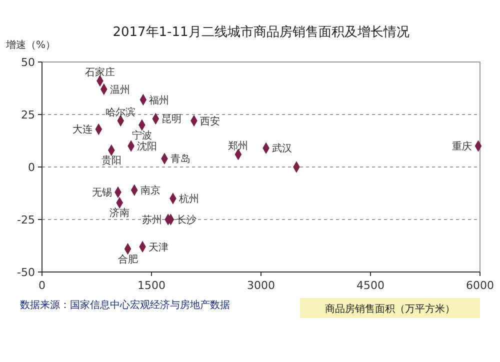  I want to click on x-tick-label: 3000, so click(261, 285).